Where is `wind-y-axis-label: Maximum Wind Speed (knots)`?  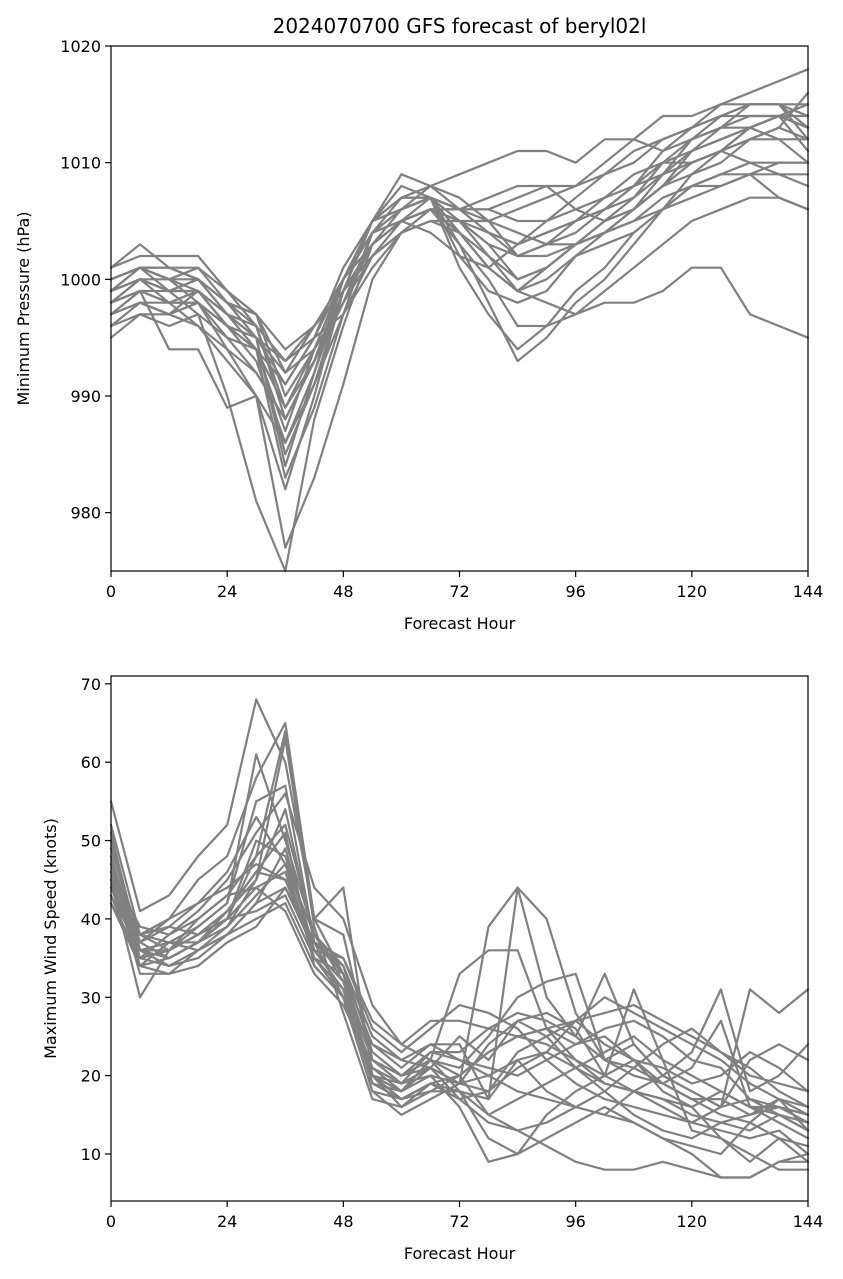 wind-y-axis-label: Maximum Wind Speed (knots) is located at coordinates (50, 938).